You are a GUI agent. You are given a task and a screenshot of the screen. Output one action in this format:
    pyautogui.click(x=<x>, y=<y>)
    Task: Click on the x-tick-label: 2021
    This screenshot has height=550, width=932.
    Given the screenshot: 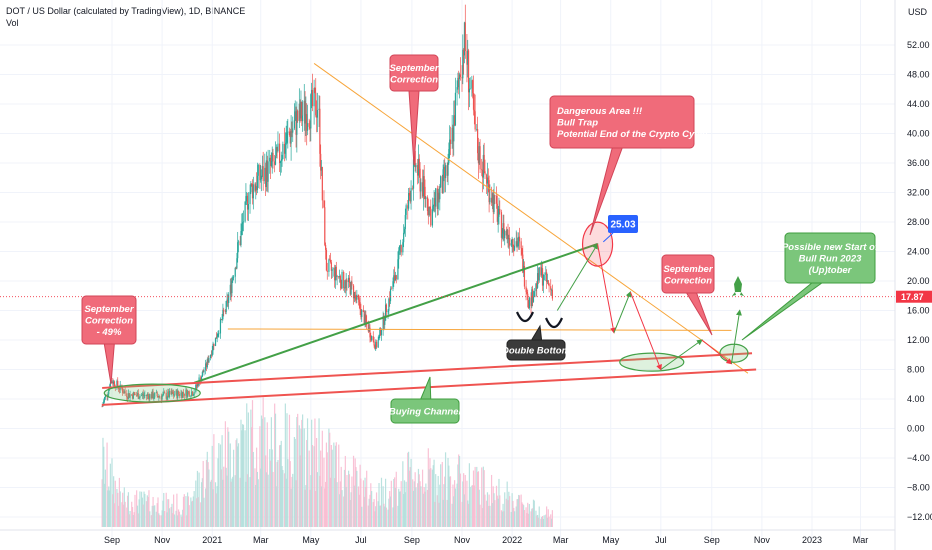 What is the action you would take?
    pyautogui.click(x=212, y=540)
    